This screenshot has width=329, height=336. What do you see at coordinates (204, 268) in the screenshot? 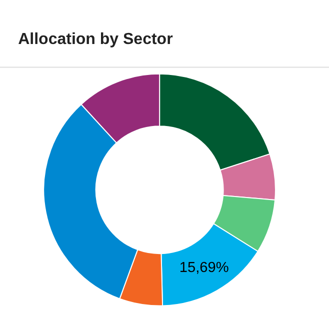
I see `data-label: 15,69%` at bounding box center [204, 268].